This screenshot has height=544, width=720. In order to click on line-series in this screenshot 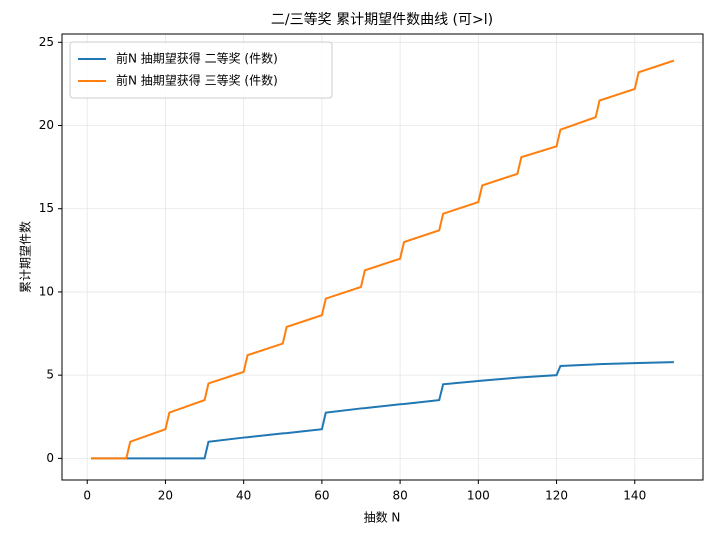, I will do `click(382, 410)`.